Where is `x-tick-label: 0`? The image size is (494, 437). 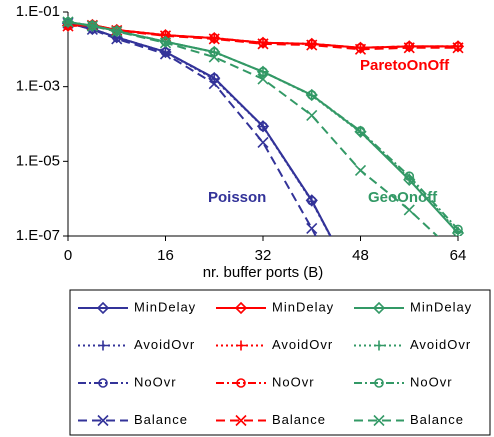 x-tick-label: 0 is located at coordinates (68, 255).